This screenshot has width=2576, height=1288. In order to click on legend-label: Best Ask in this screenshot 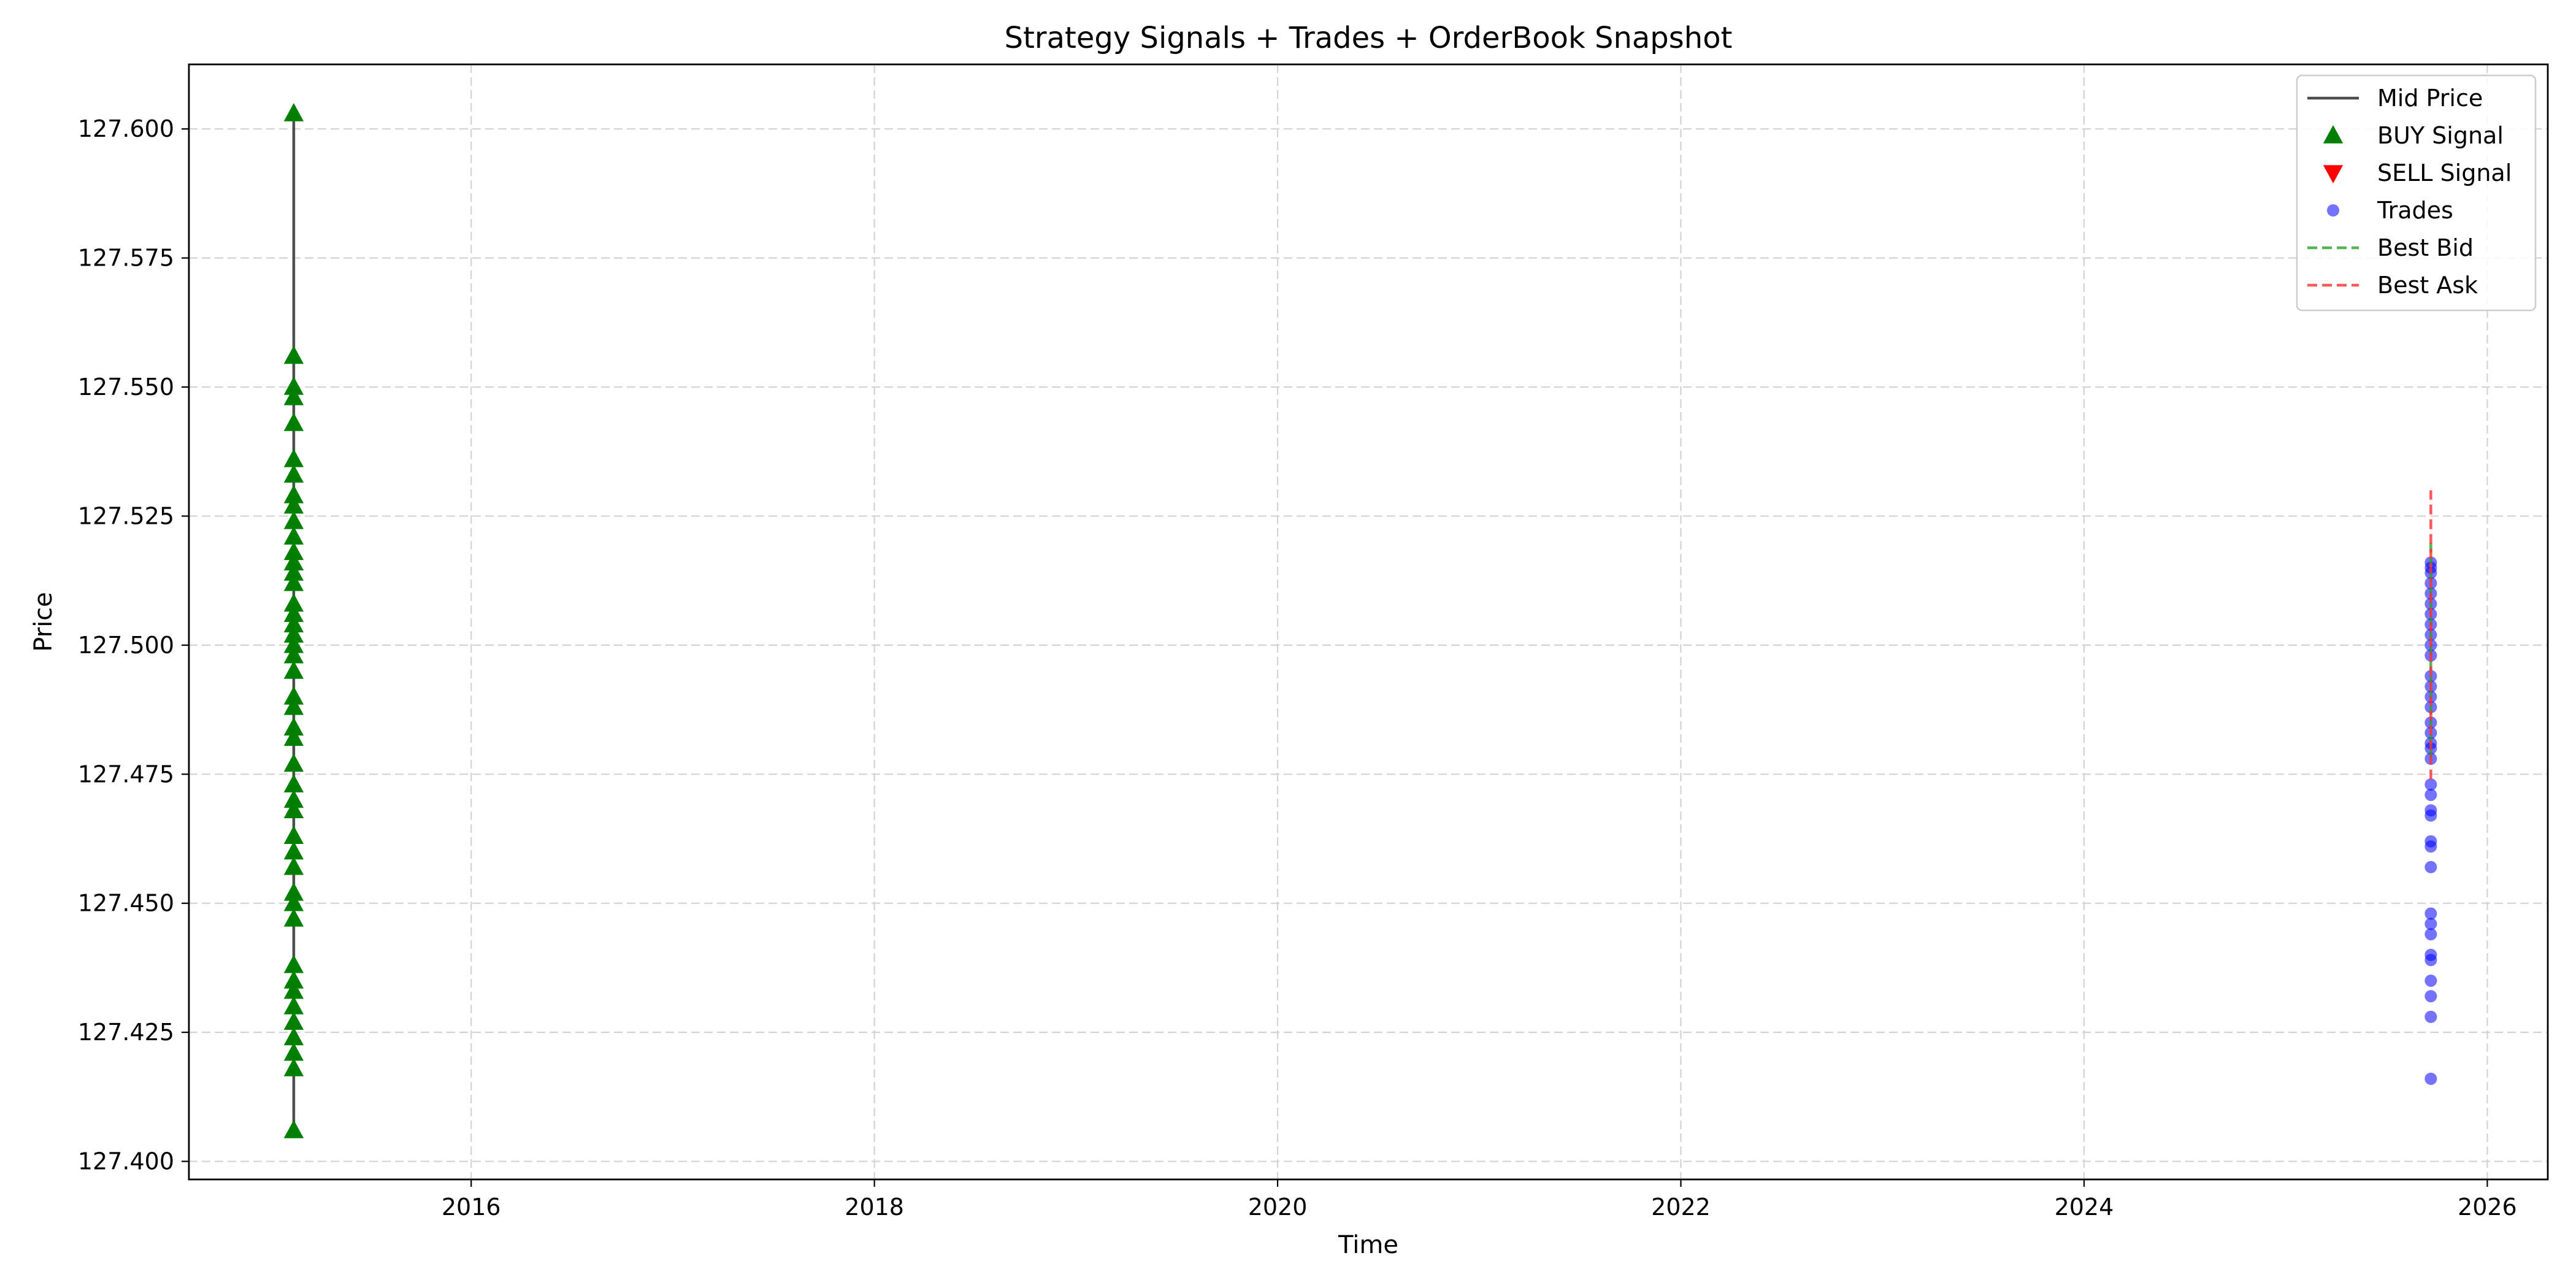, I will do `click(2427, 285)`.